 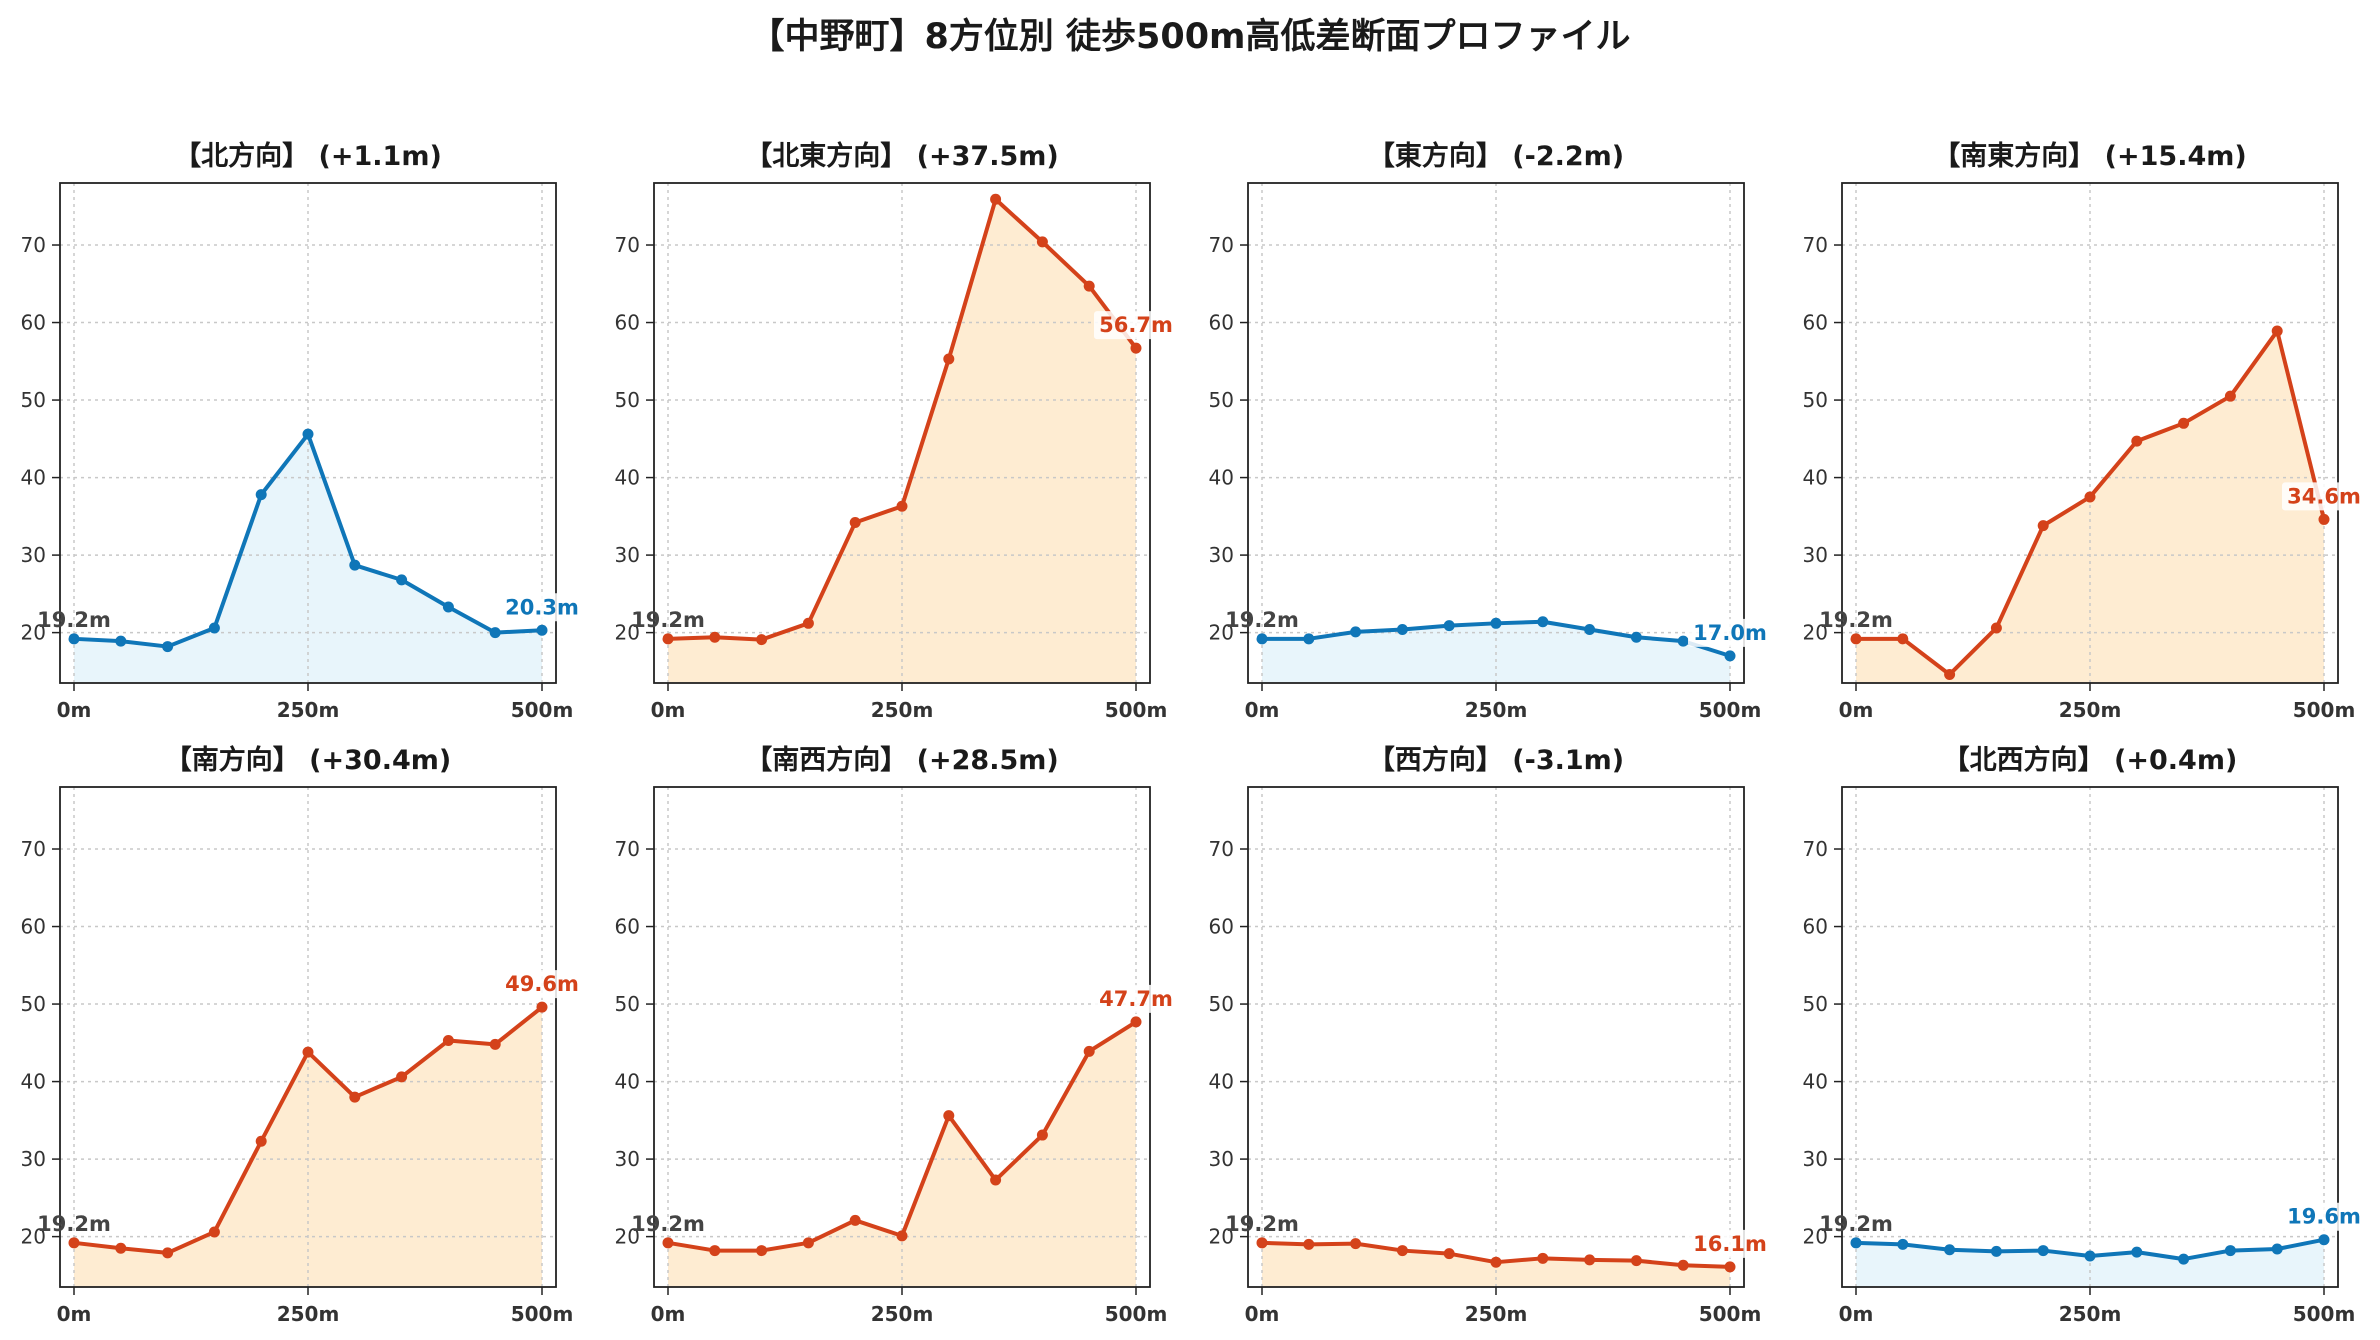 I want to click on end-label: 34.6m, so click(x=2324, y=496).